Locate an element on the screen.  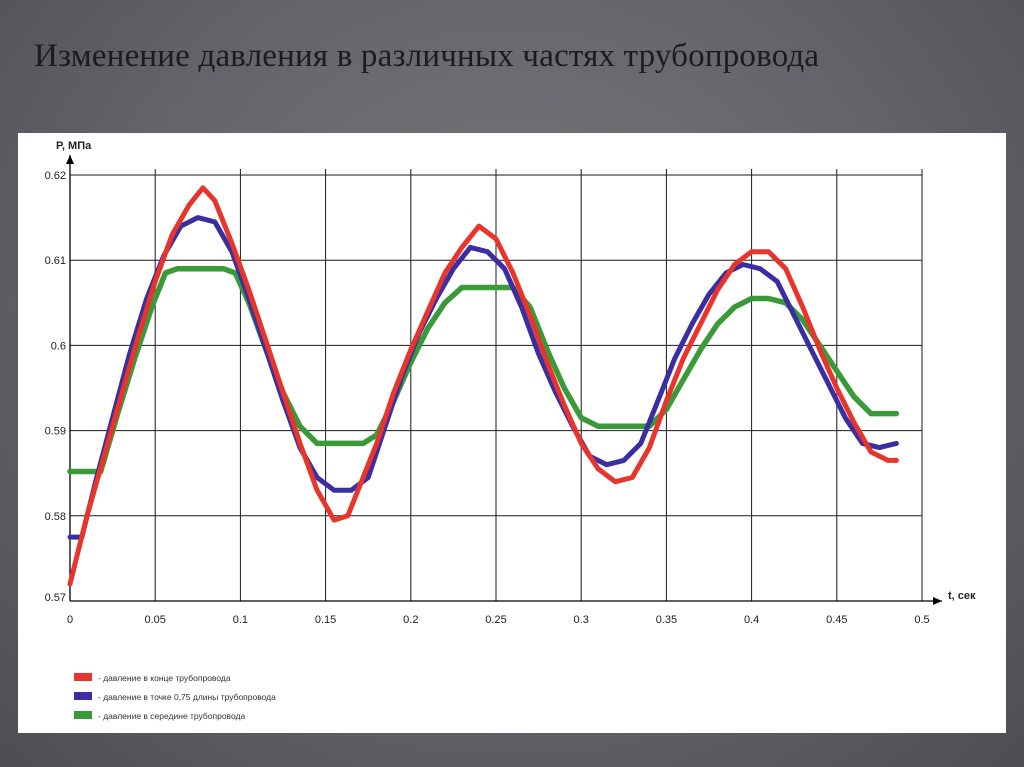
y-tick-label: 0.61 is located at coordinates (55, 261).